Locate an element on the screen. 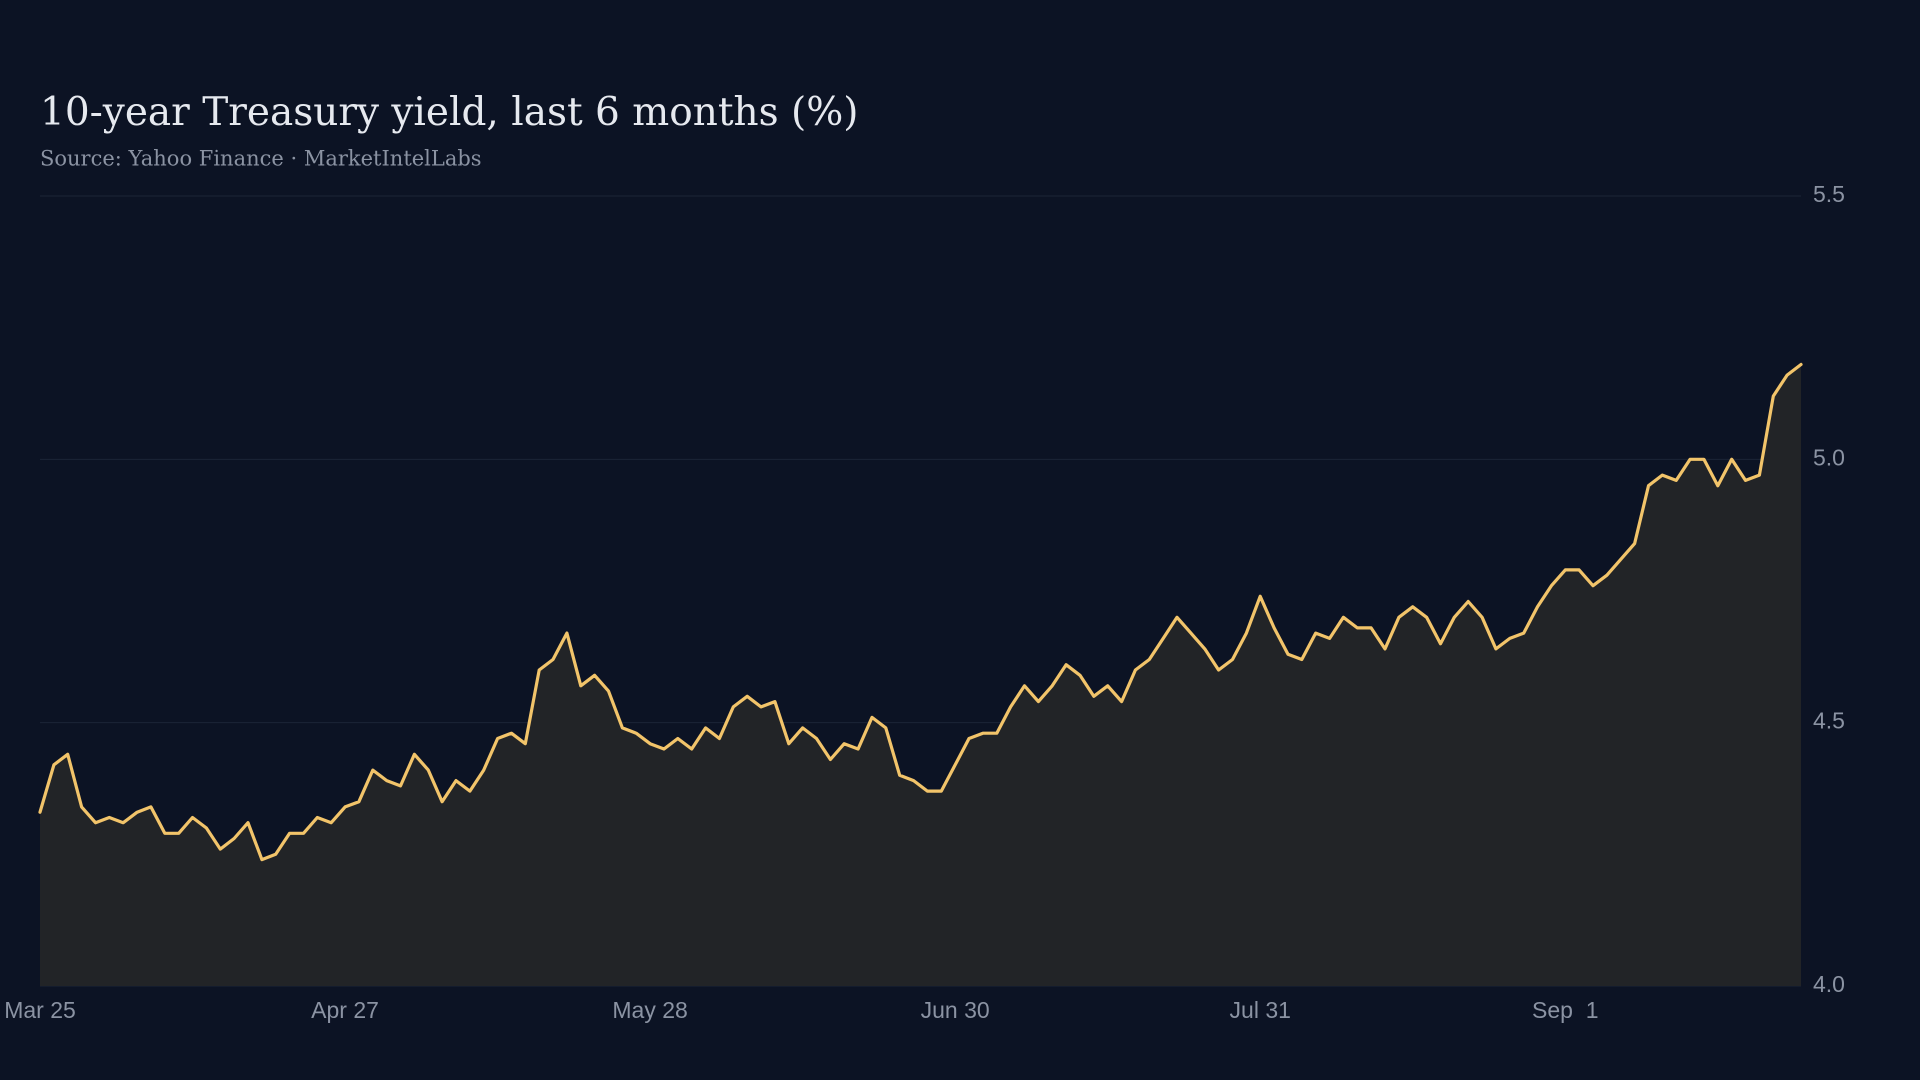  y-tick-label: 5.0 is located at coordinates (1829, 457).